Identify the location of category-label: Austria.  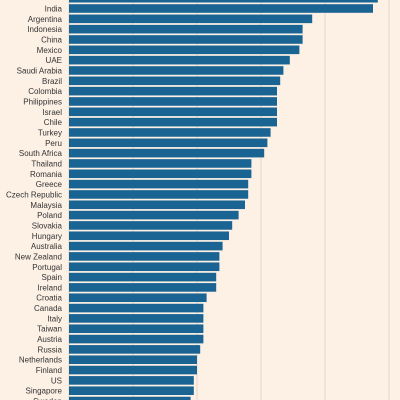
(49, 339).